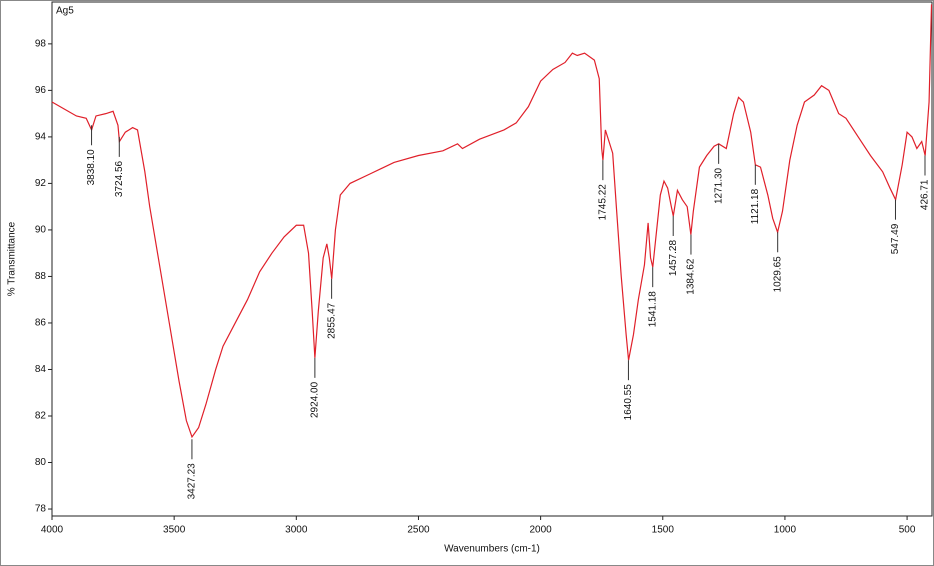  What do you see at coordinates (652, 309) in the screenshot?
I see `peak-label: 1541.18` at bounding box center [652, 309].